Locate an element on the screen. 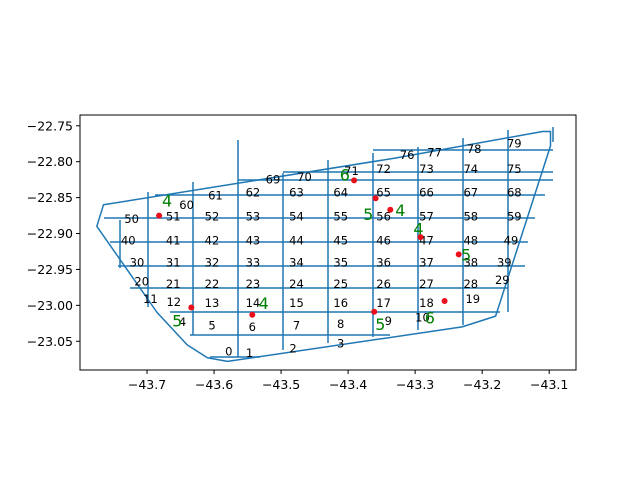 Image resolution: width=640 pixels, height=480 pixels. cell-label: 19 is located at coordinates (472, 299).